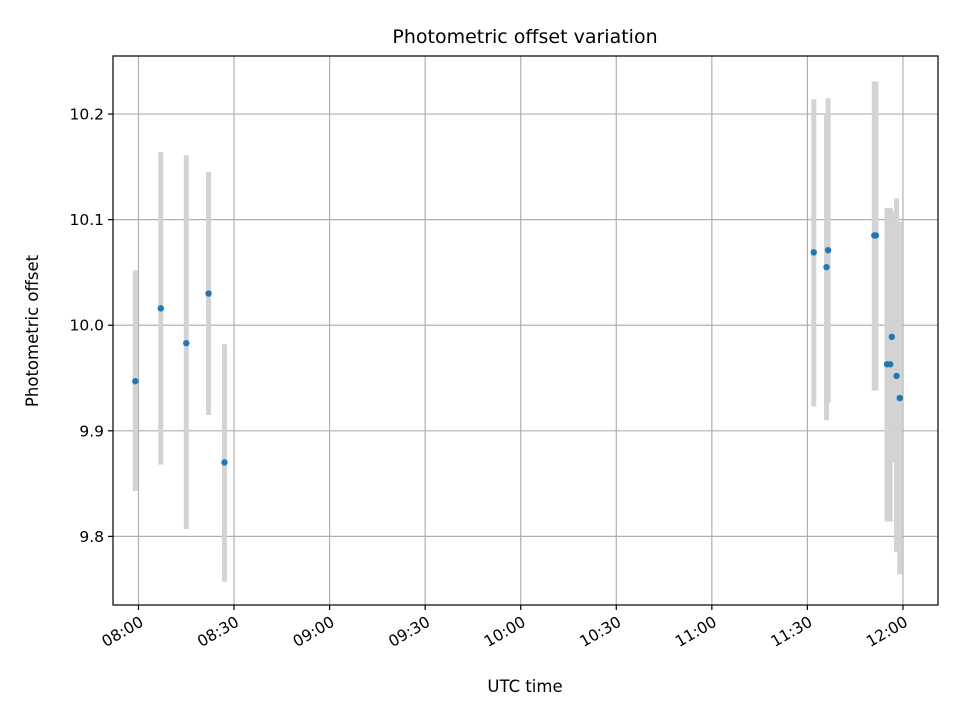  I want to click on y-tick-label: 10.2, so click(86, 115).